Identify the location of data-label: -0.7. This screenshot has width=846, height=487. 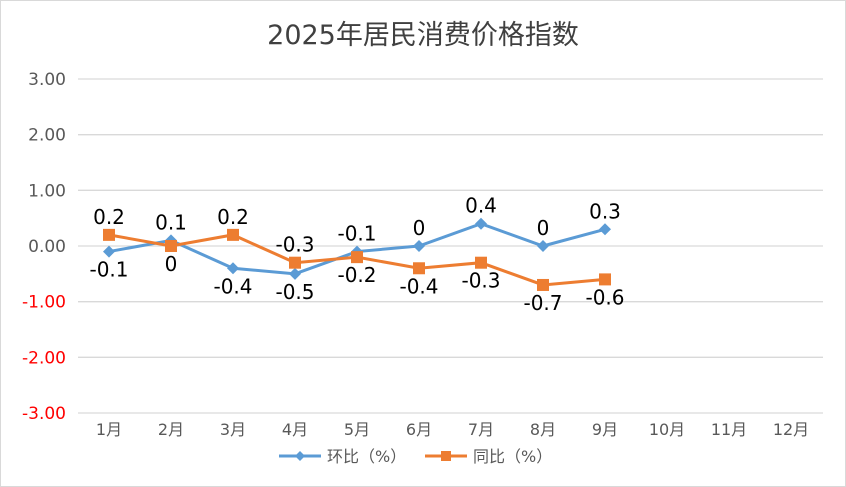
(542, 303).